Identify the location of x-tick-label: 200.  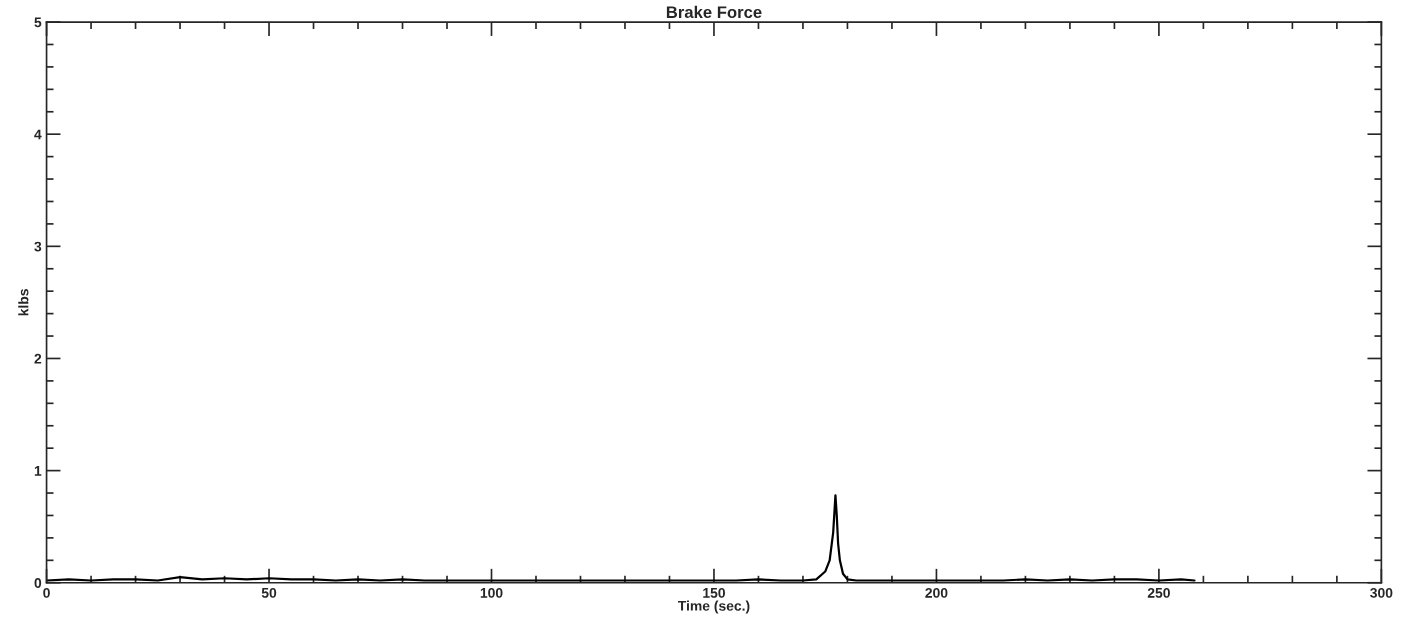
(936, 592).